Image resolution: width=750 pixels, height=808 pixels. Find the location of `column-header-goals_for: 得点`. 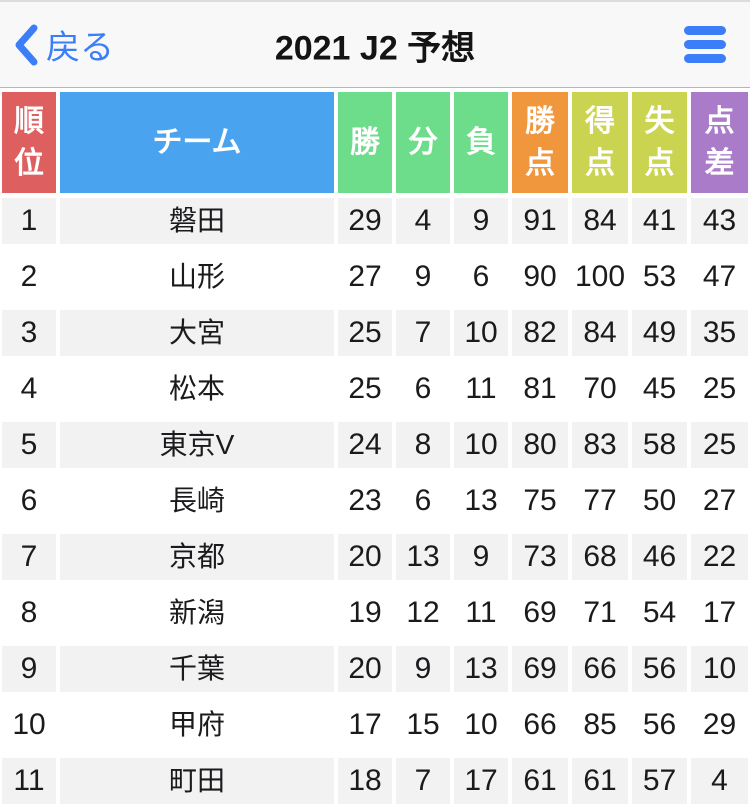

column-header-goals_for: 得点 is located at coordinates (600, 142).